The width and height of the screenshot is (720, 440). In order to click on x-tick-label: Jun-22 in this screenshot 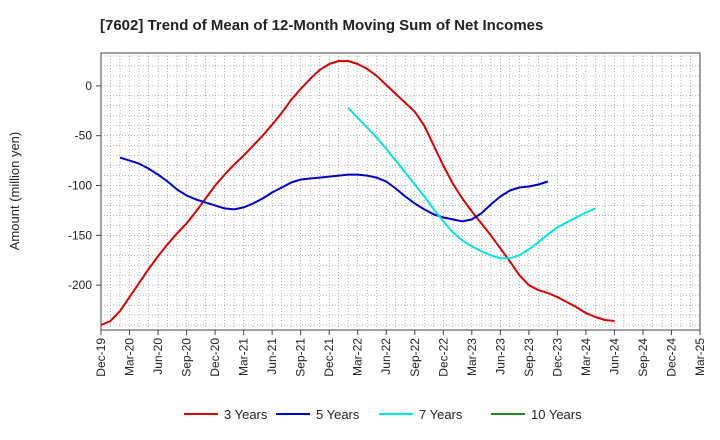, I will do `click(386, 356)`.